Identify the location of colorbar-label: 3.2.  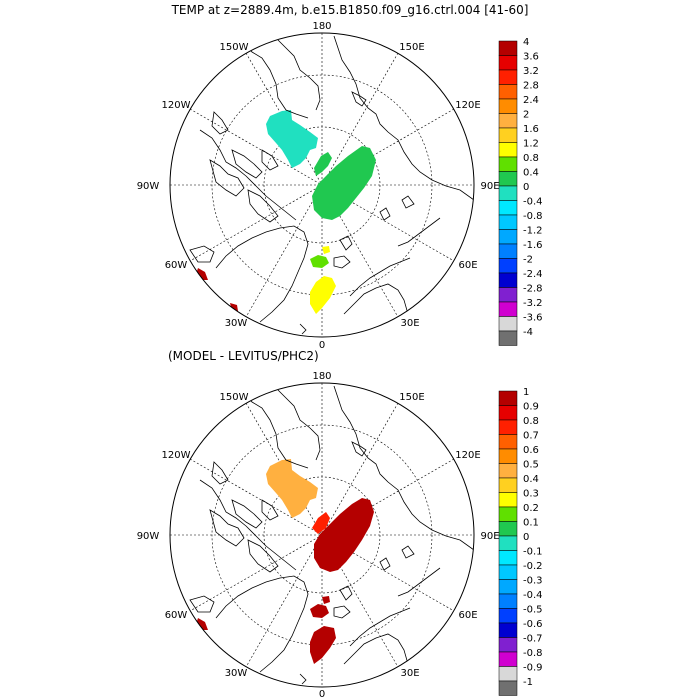
(531, 71).